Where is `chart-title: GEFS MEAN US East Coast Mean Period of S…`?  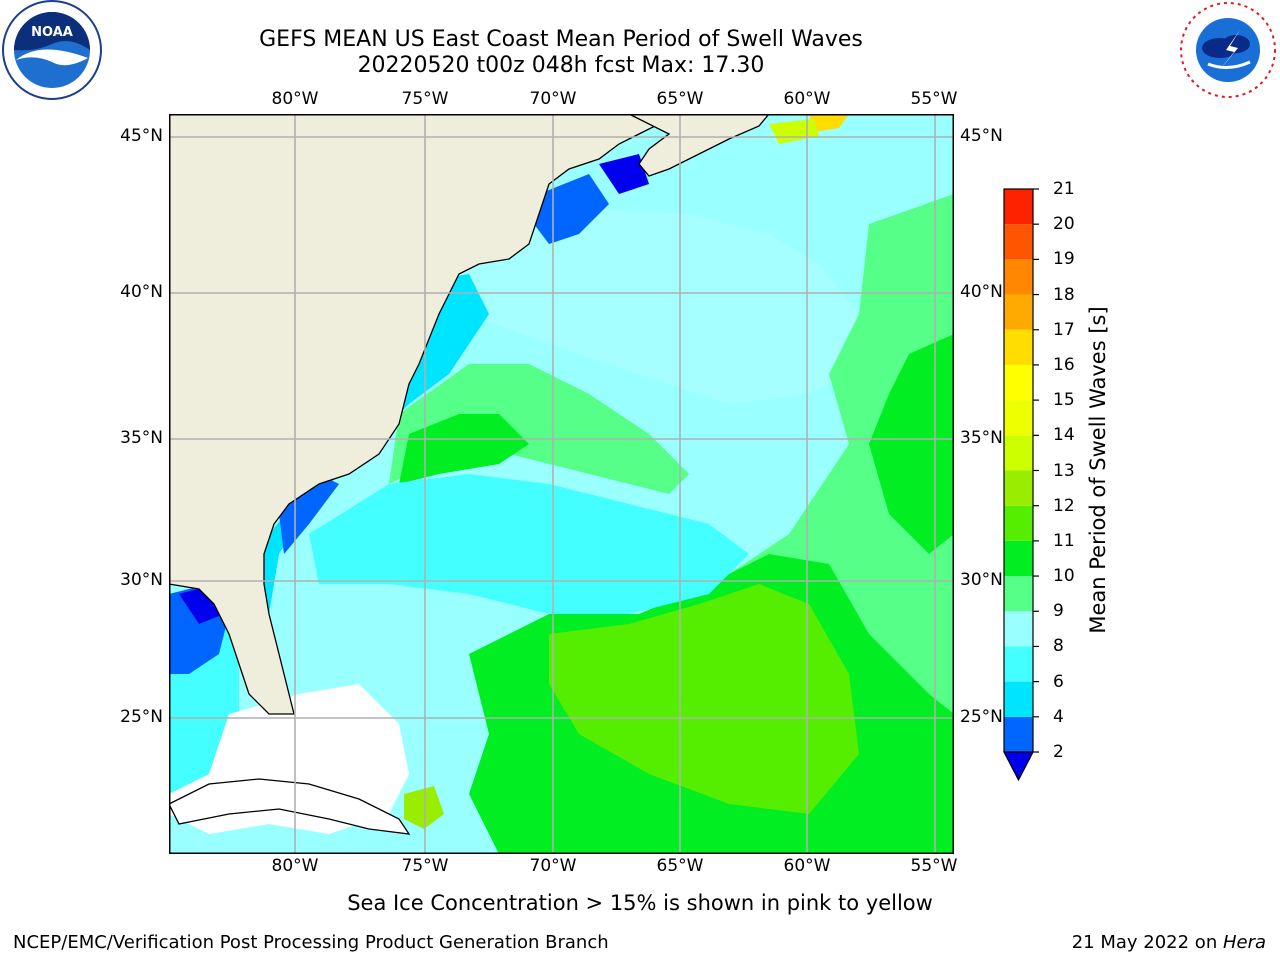
chart-title: GEFS MEAN US East Coast Mean Period of S… is located at coordinates (561, 39).